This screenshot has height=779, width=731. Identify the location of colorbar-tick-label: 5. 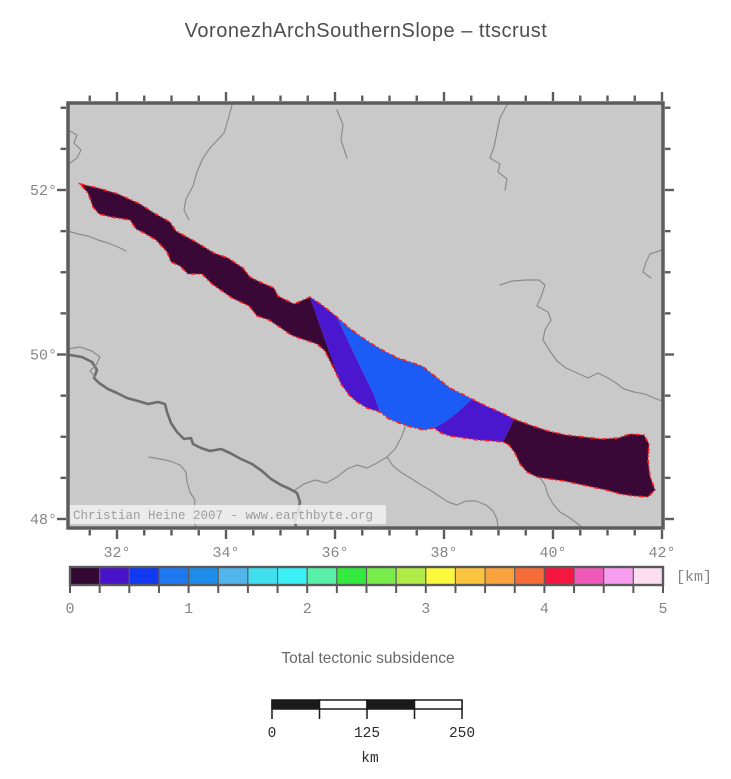
(662, 609).